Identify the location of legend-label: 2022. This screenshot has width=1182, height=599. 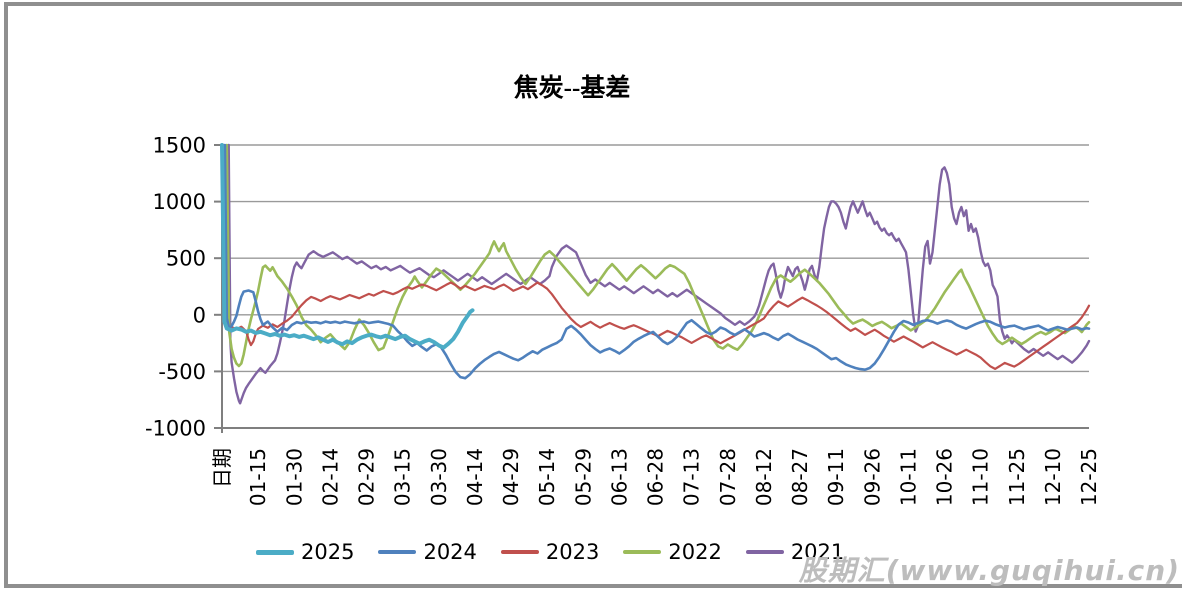
(695, 552).